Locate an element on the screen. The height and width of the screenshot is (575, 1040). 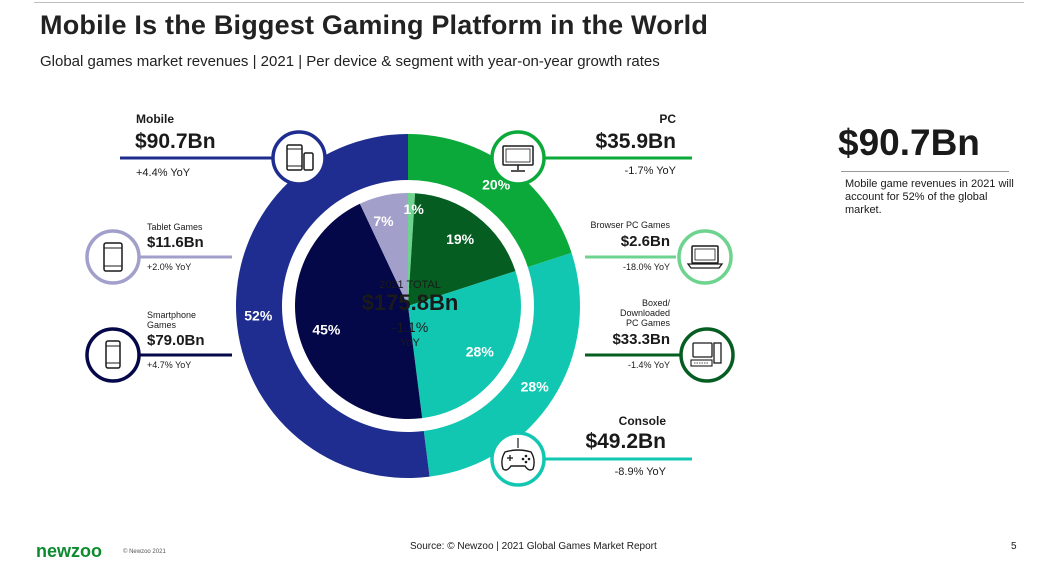
boxed-yoy: -1.4% YoY is located at coordinates (648, 365).